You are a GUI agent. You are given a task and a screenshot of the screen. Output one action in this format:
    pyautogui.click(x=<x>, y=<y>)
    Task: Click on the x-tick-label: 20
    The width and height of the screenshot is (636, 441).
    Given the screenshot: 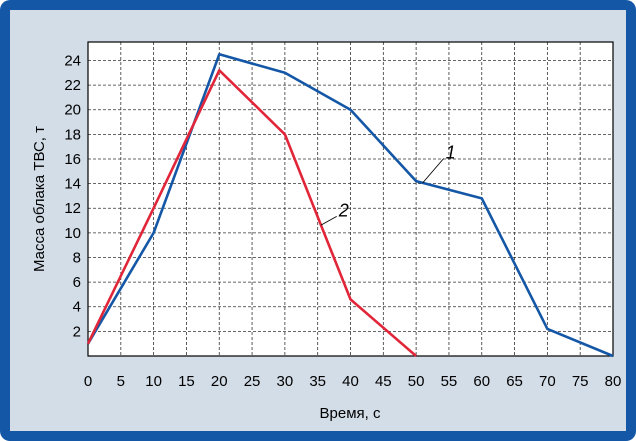 What is the action you would take?
    pyautogui.click(x=219, y=381)
    